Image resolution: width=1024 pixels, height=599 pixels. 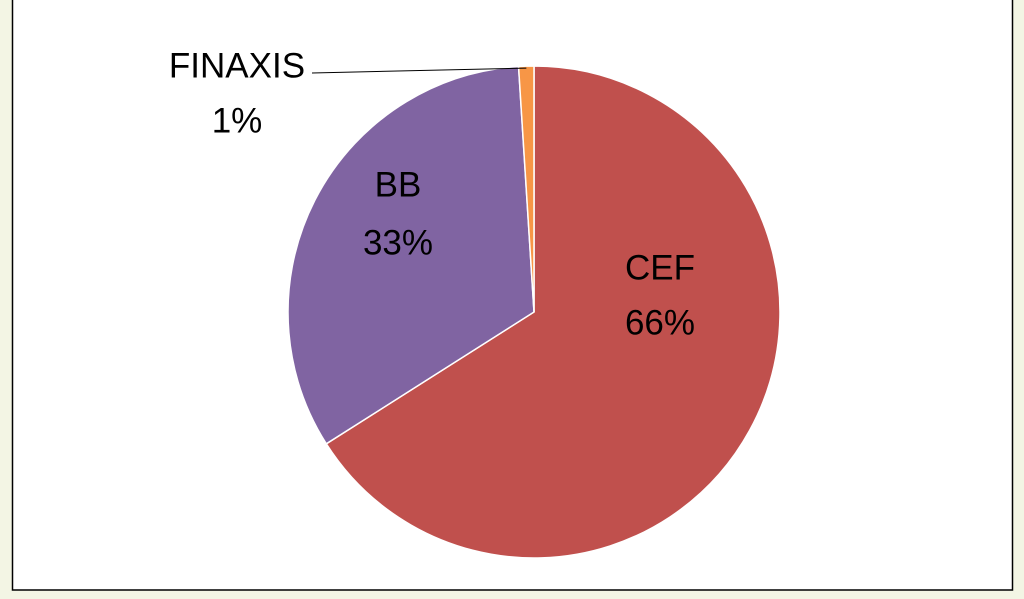 What do you see at coordinates (398, 184) in the screenshot?
I see `slice-label-name: BB` at bounding box center [398, 184].